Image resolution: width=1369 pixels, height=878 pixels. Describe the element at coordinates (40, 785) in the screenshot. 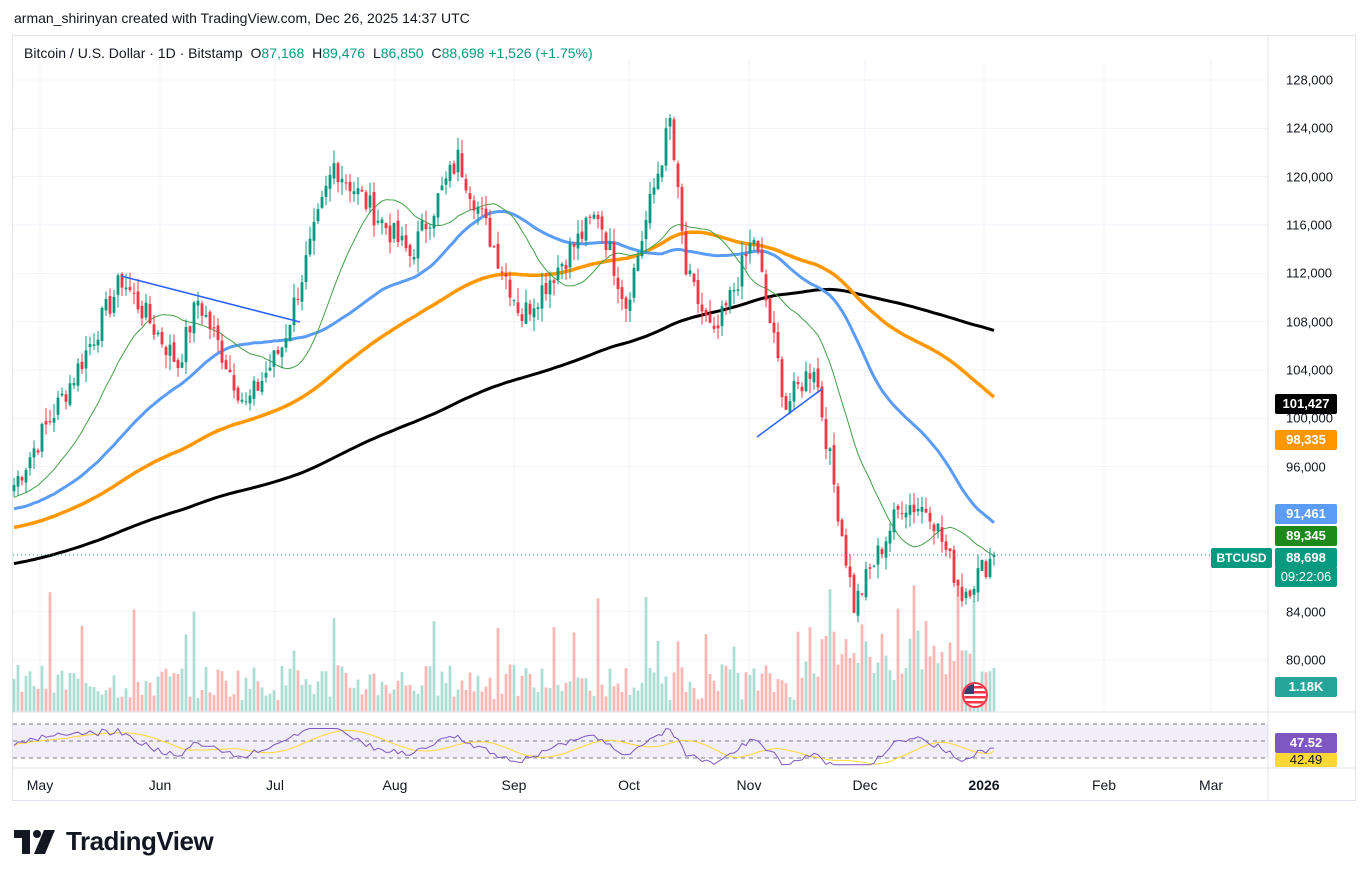

I see `time-axis-label: May` at that location.